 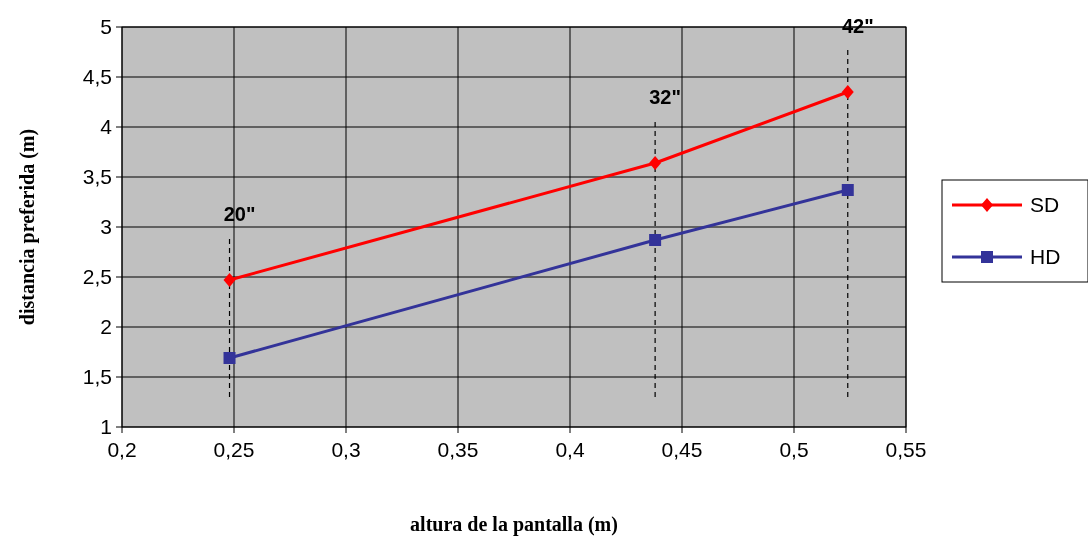 I want to click on legend-label: HD, so click(x=1045, y=257).